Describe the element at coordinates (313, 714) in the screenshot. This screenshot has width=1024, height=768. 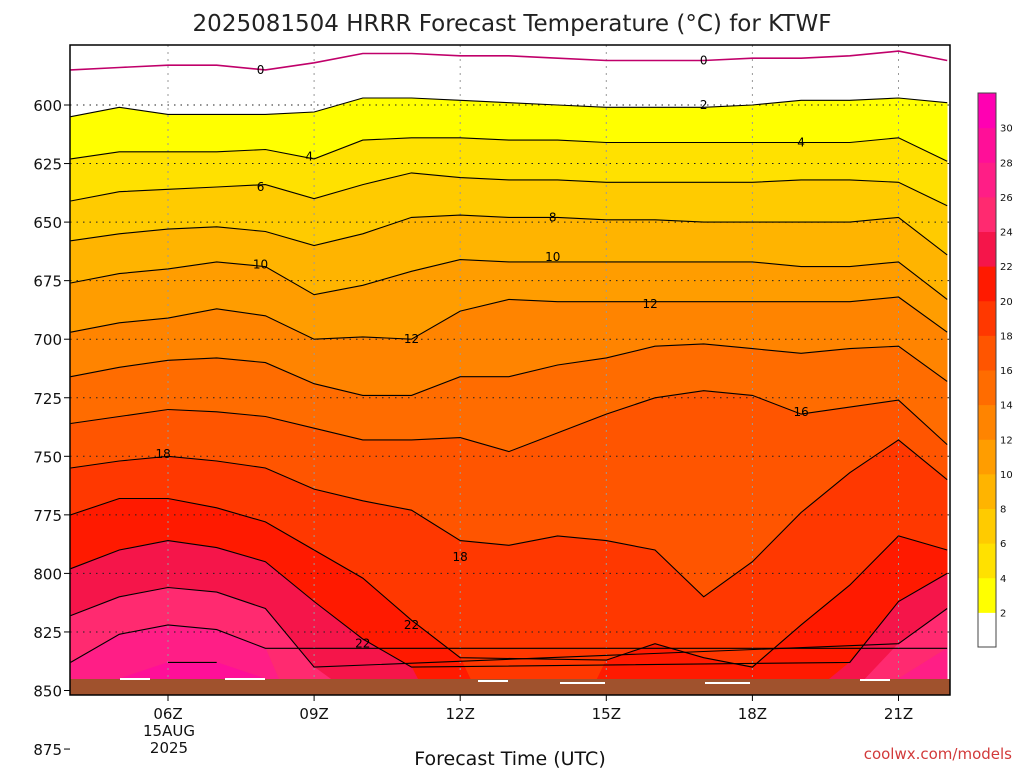
I see `x-tick-label: 09Z` at that location.